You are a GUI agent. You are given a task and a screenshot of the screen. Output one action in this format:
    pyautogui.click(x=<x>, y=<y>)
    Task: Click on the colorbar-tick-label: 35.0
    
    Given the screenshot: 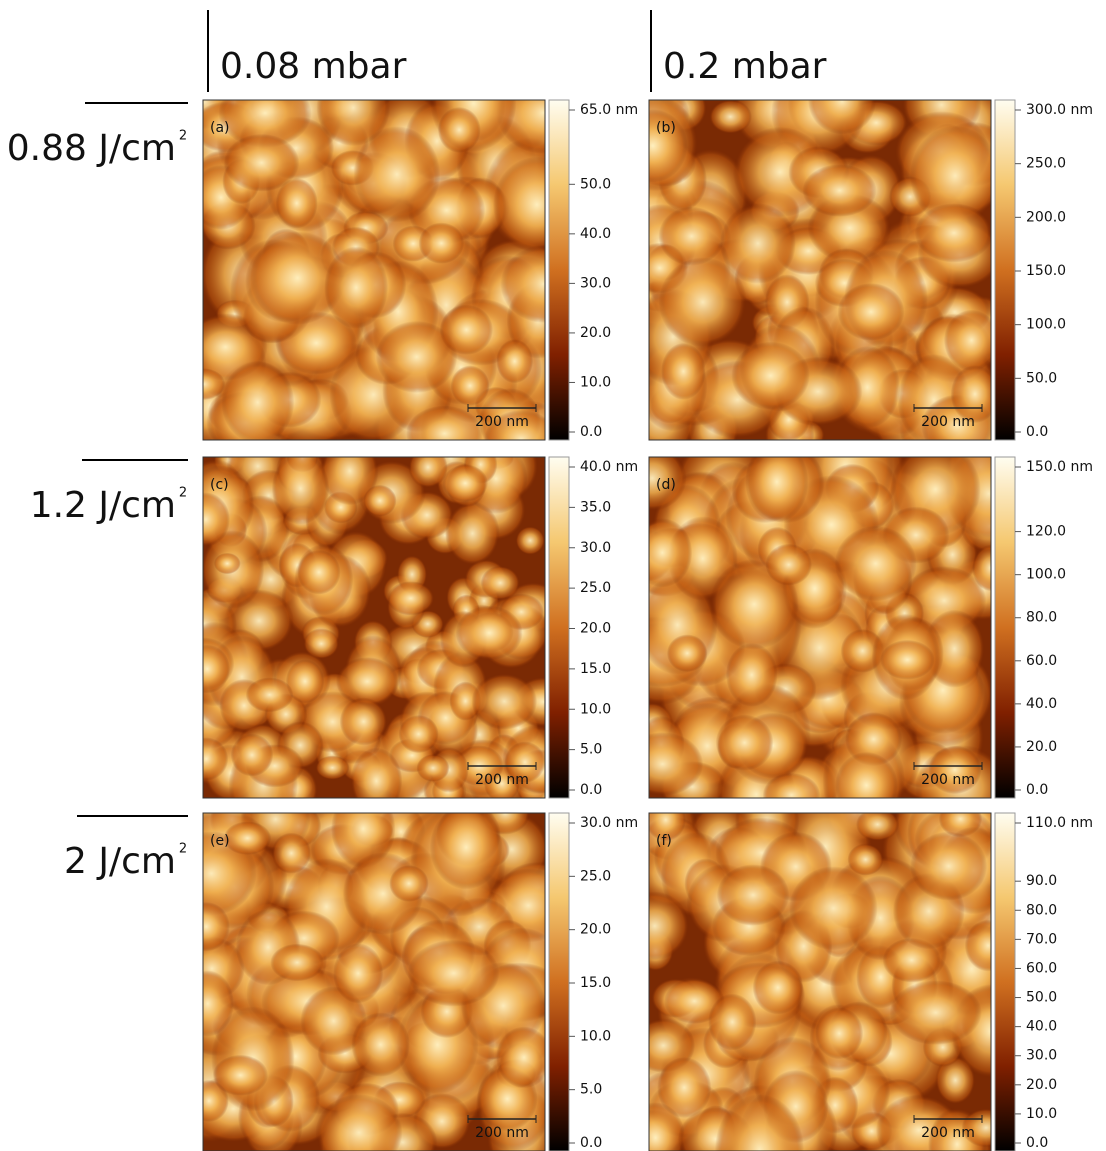 What is the action you would take?
    pyautogui.click(x=595, y=507)
    